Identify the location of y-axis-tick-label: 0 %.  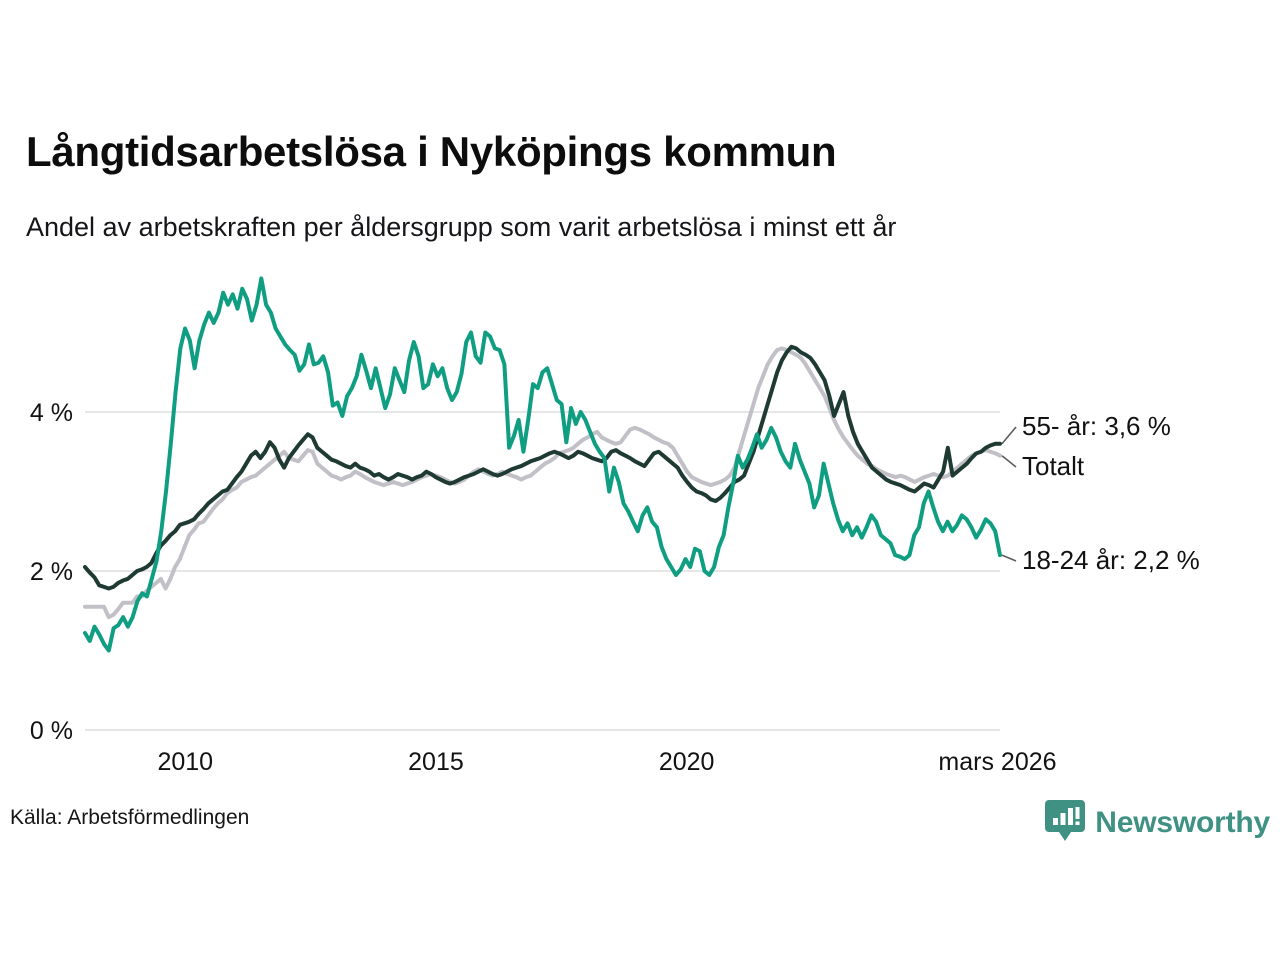
(51, 731).